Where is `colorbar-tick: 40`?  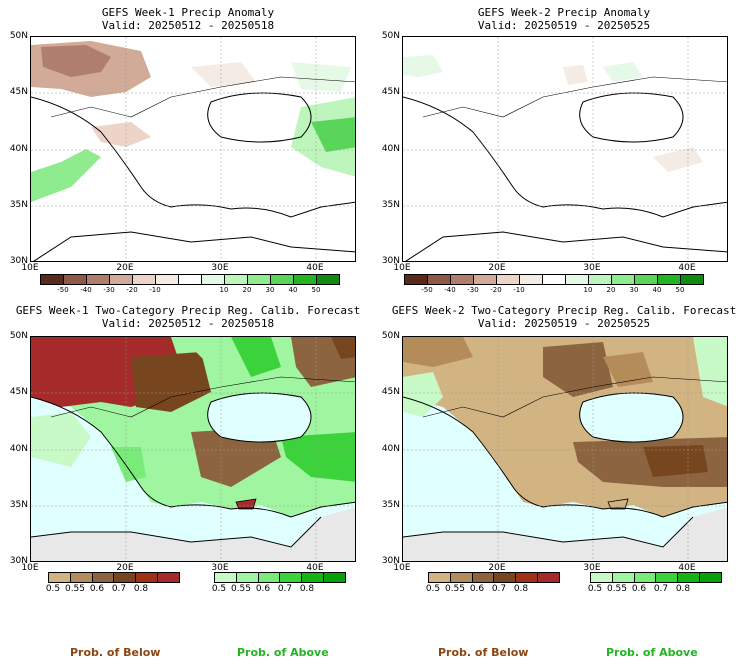
colorbar-tick: 40 is located at coordinates (657, 290).